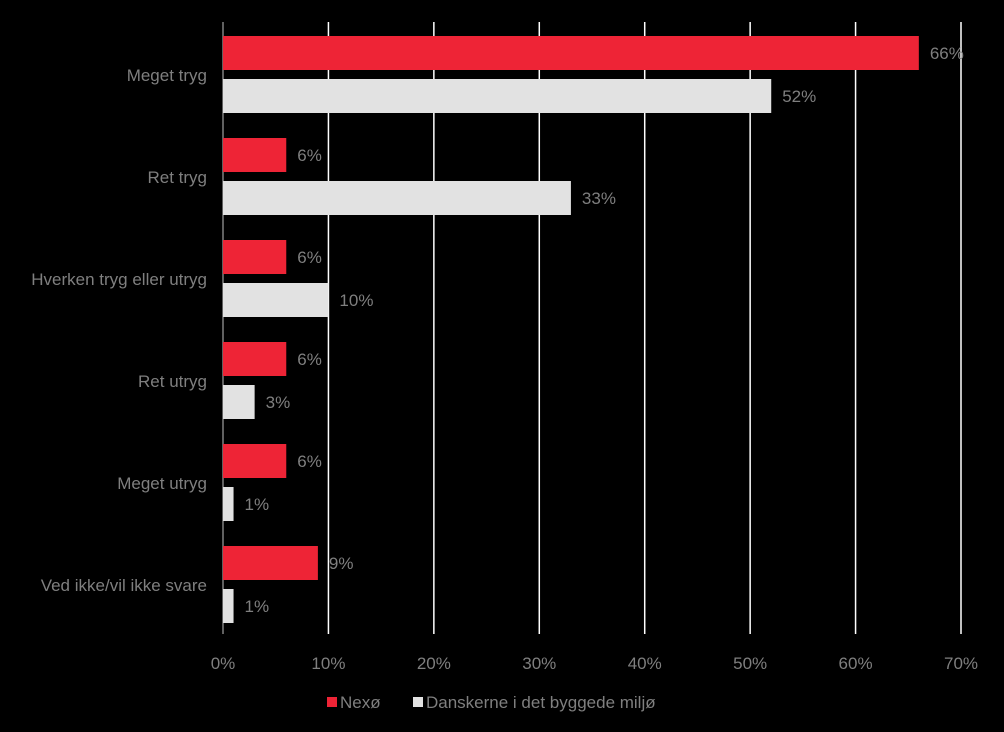 This screenshot has height=732, width=1004. I want to click on data-label: 9%, so click(341, 563).